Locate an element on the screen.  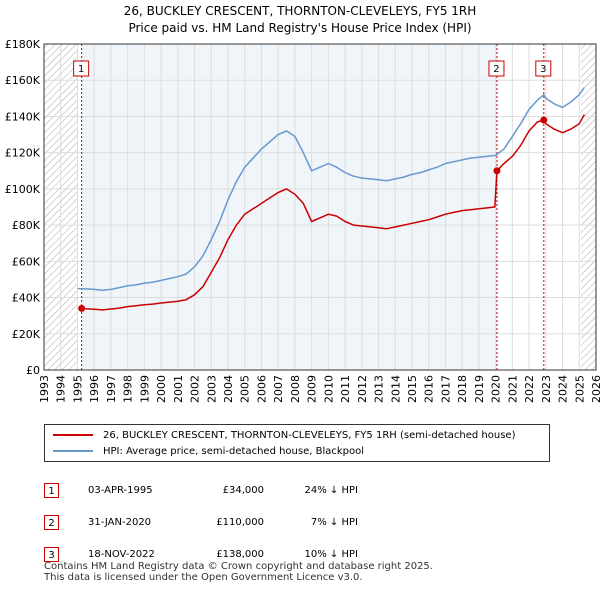
y-tick-label: £160K is located at coordinates (23, 80).